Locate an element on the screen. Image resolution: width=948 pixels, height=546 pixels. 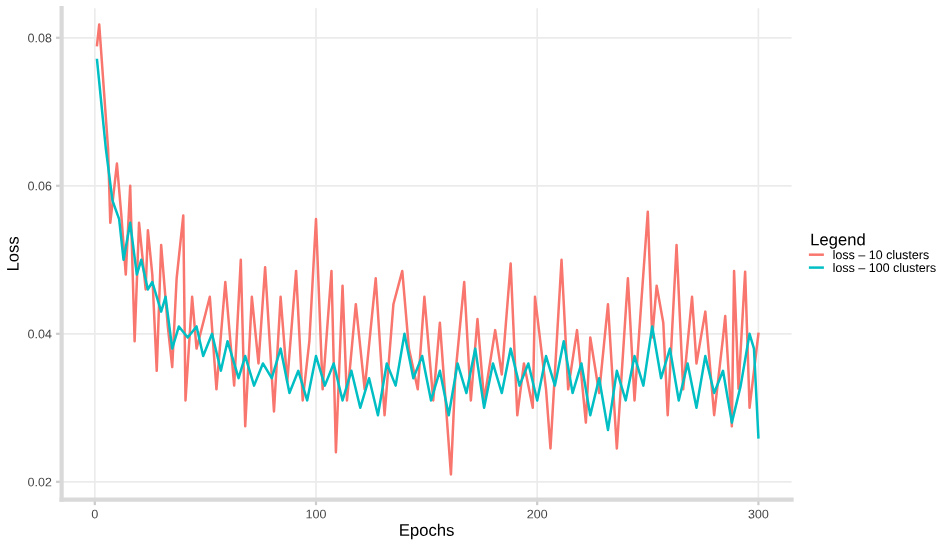
y-axis-title: Loss is located at coordinates (13, 253).